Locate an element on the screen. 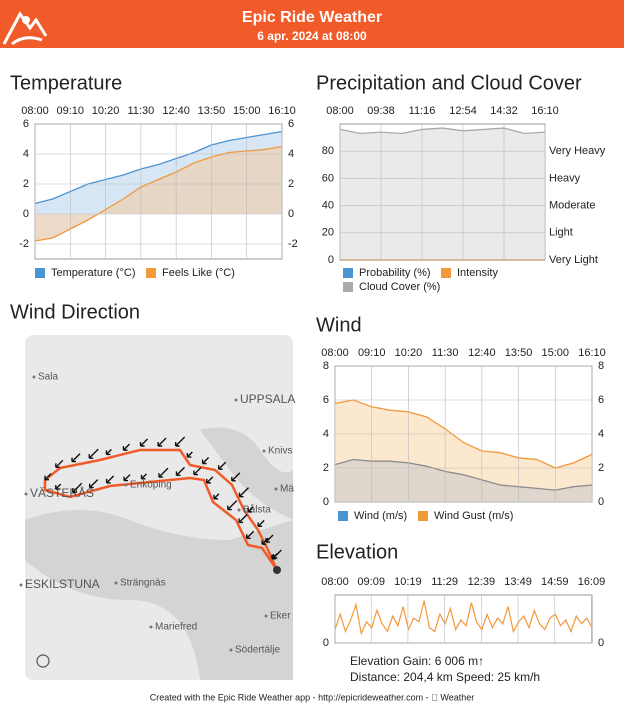  chart-title: Precipitation and Cloud Cover is located at coordinates (449, 83).